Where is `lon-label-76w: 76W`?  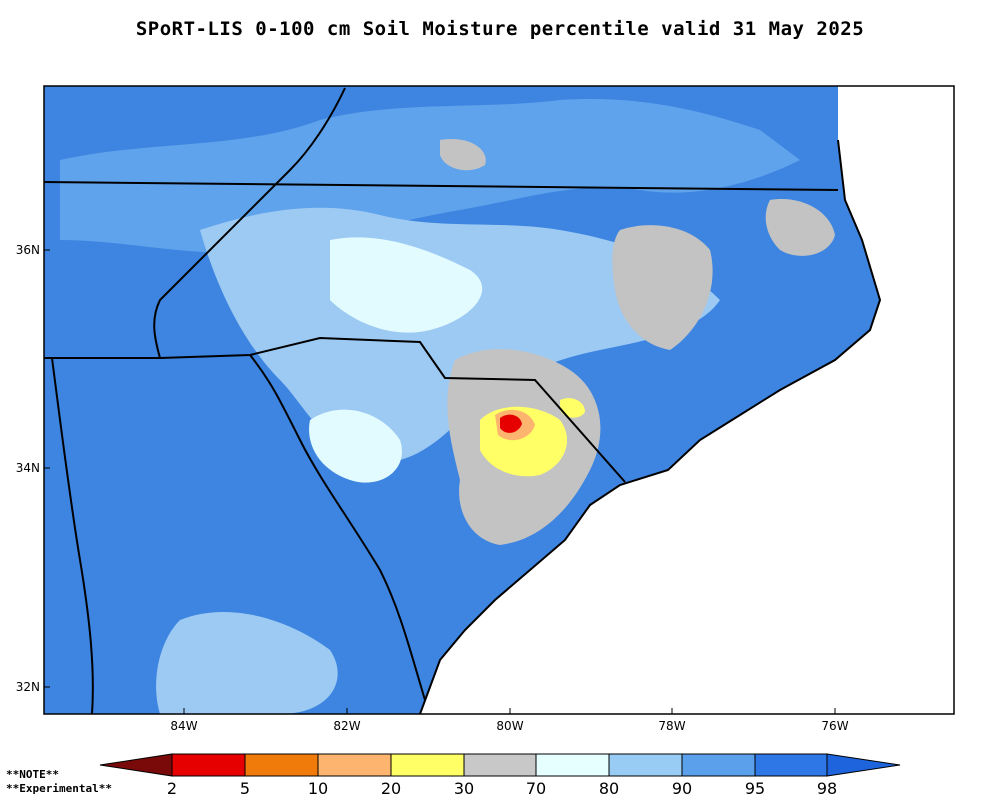
lon-label-76w: 76W is located at coordinates (835, 726).